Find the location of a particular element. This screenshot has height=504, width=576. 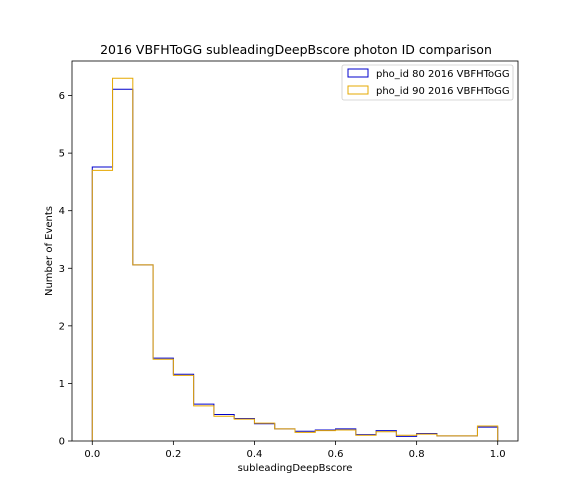

y-tick-label: 0 is located at coordinates (62, 442).